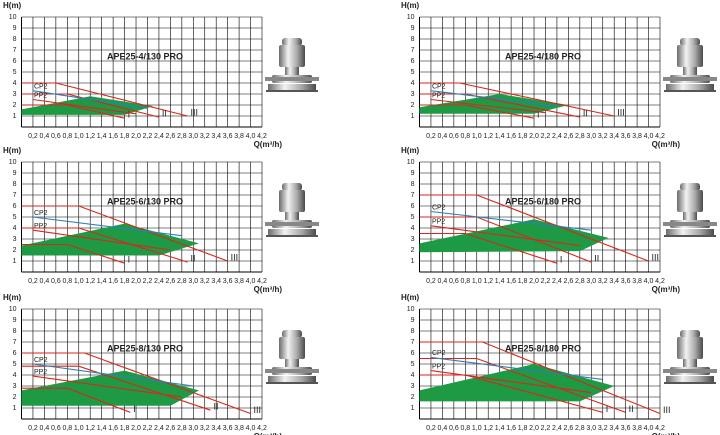 Image resolution: width=720 pixels, height=435 pixels. Describe the element at coordinates (614, 428) in the screenshot. I see `x-tick-label: 3,4` at that location.